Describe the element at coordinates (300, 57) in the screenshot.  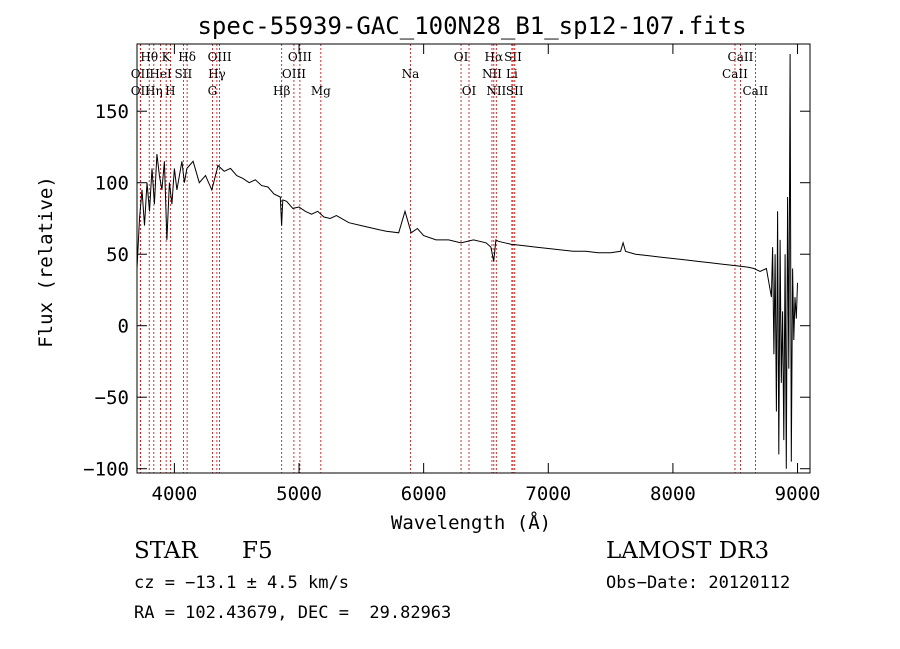
I see `line-label-12: OIII` at that location.